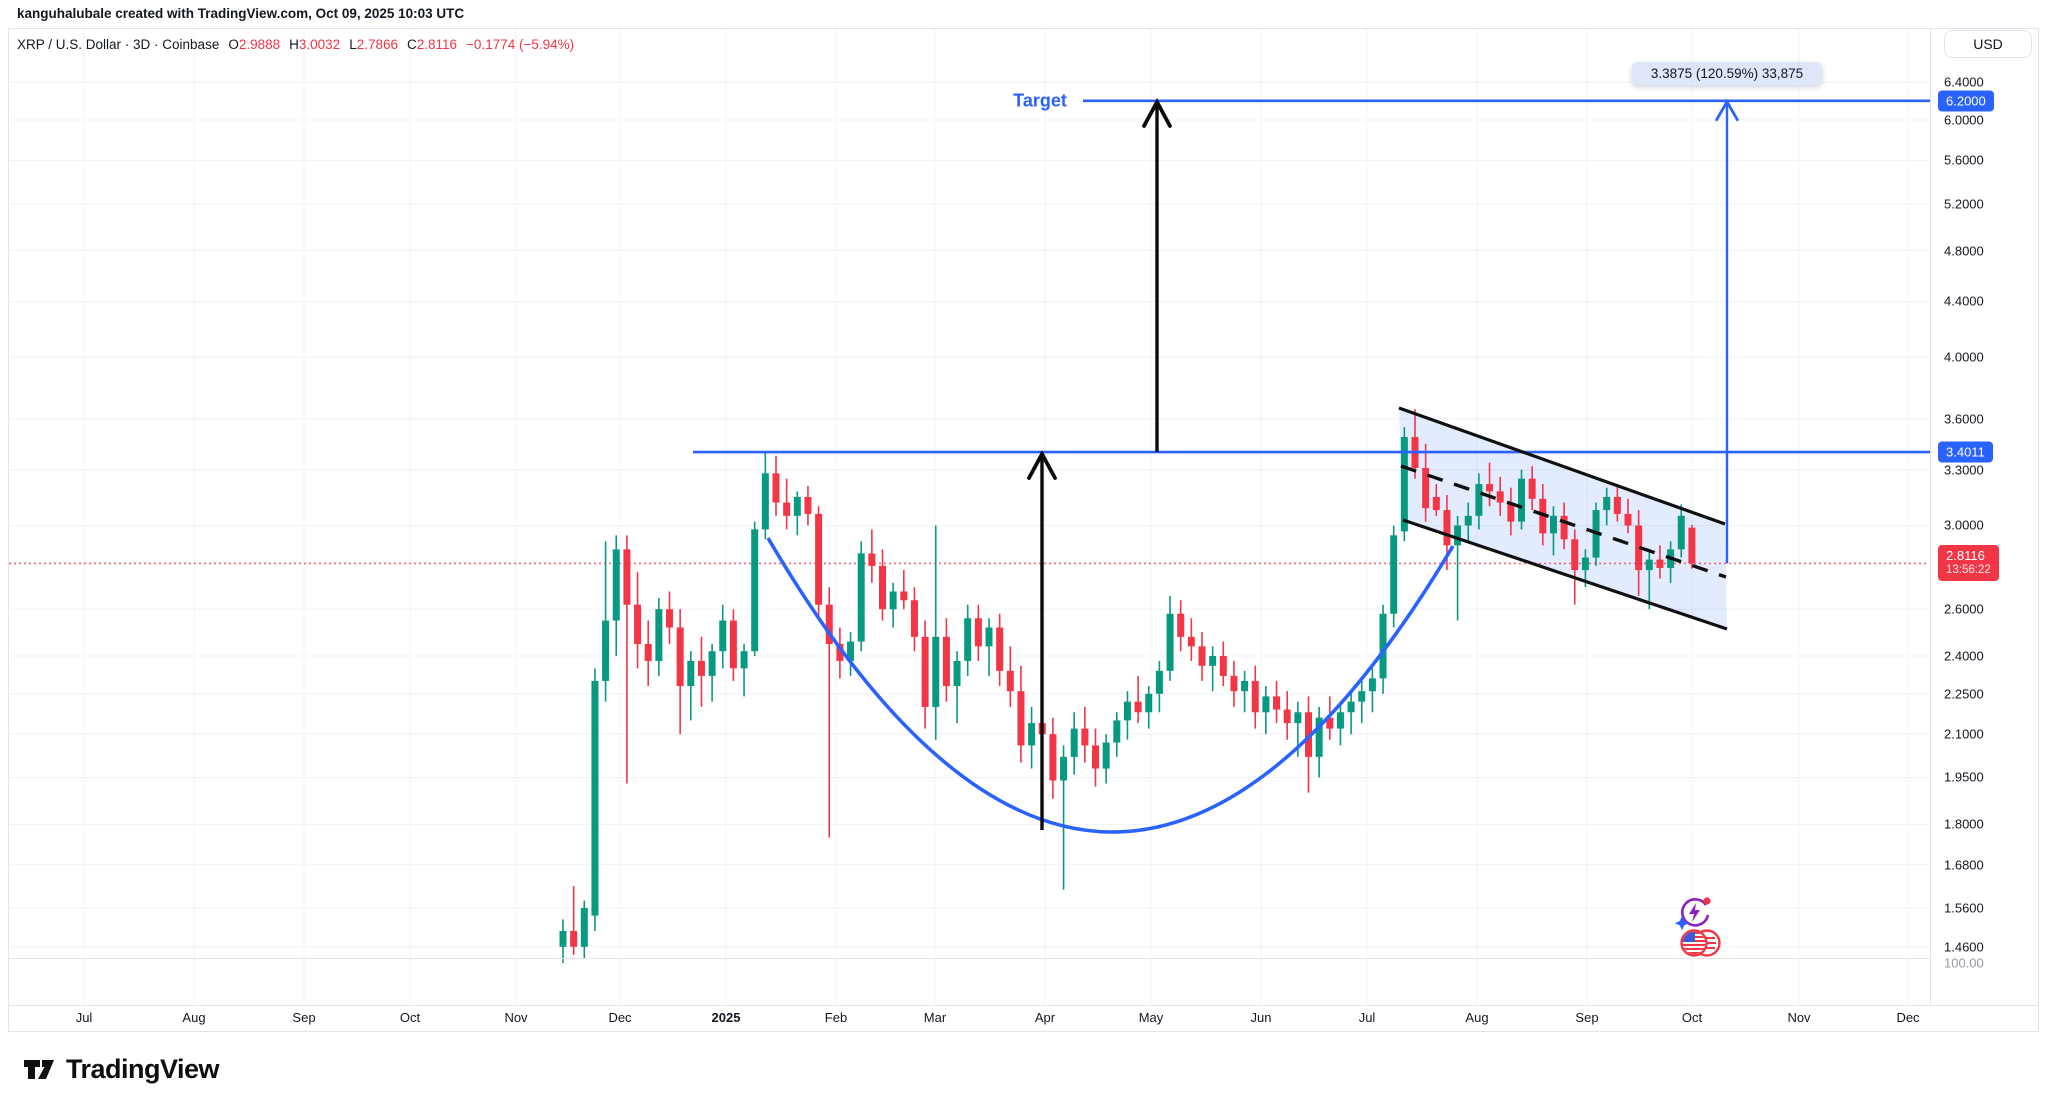 The width and height of the screenshot is (2048, 1108). Describe the element at coordinates (432, 44) in the screenshot. I see `ohlc-close: C2.8116` at that location.